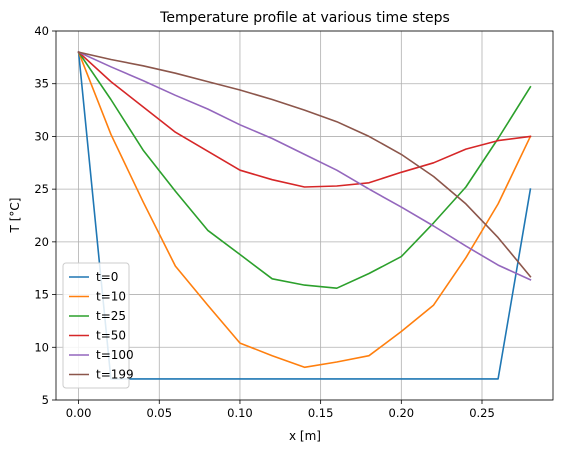  Describe the element at coordinates (41, 295) in the screenshot. I see `y-tick-label: 15` at that location.